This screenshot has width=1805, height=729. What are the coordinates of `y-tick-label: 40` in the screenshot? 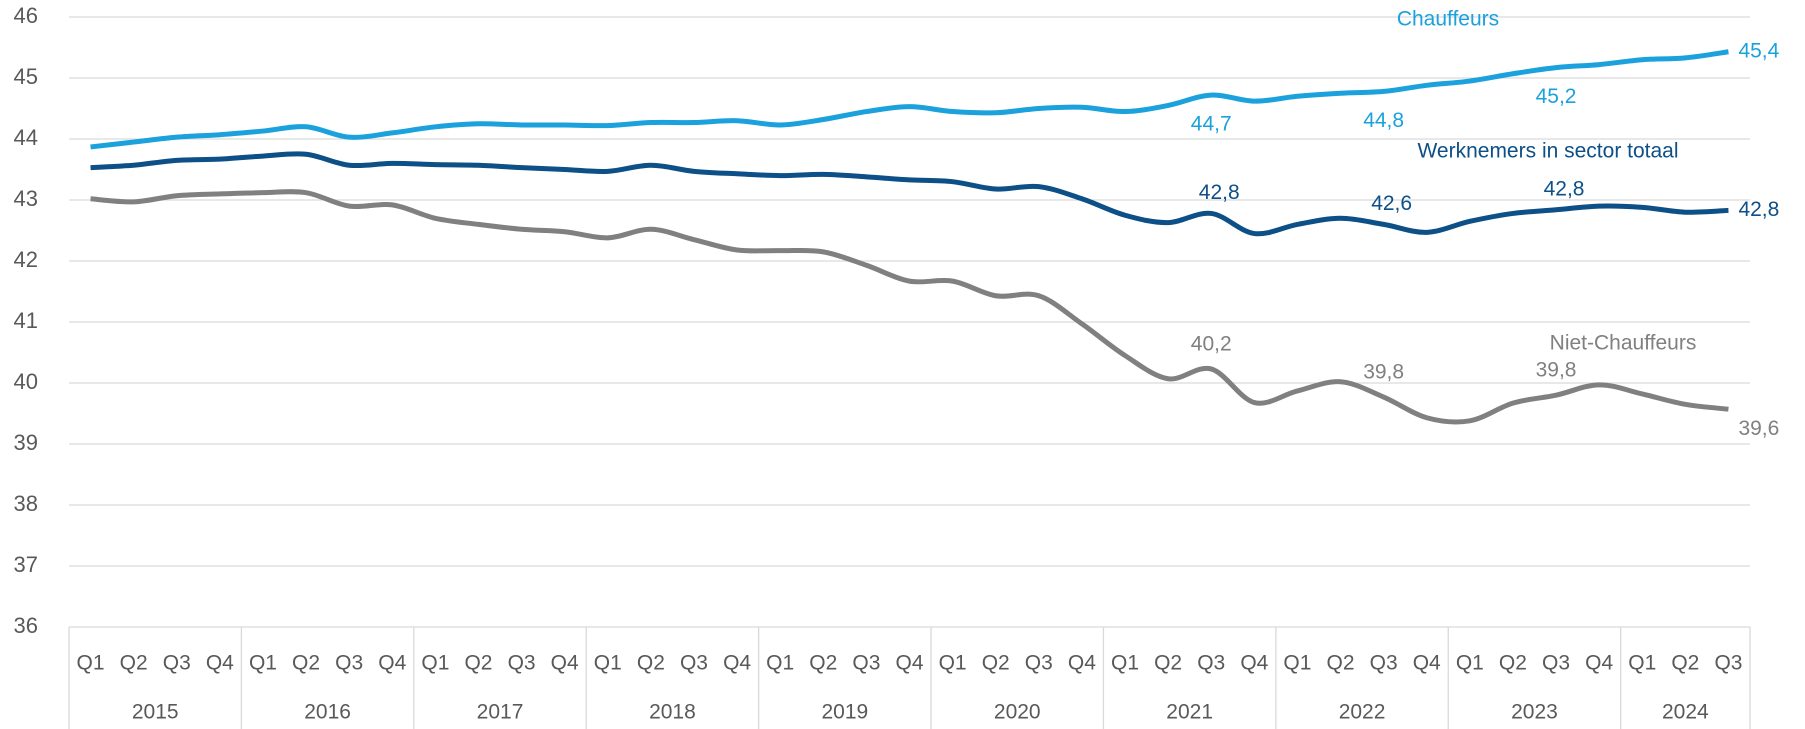 It's located at (26, 381).